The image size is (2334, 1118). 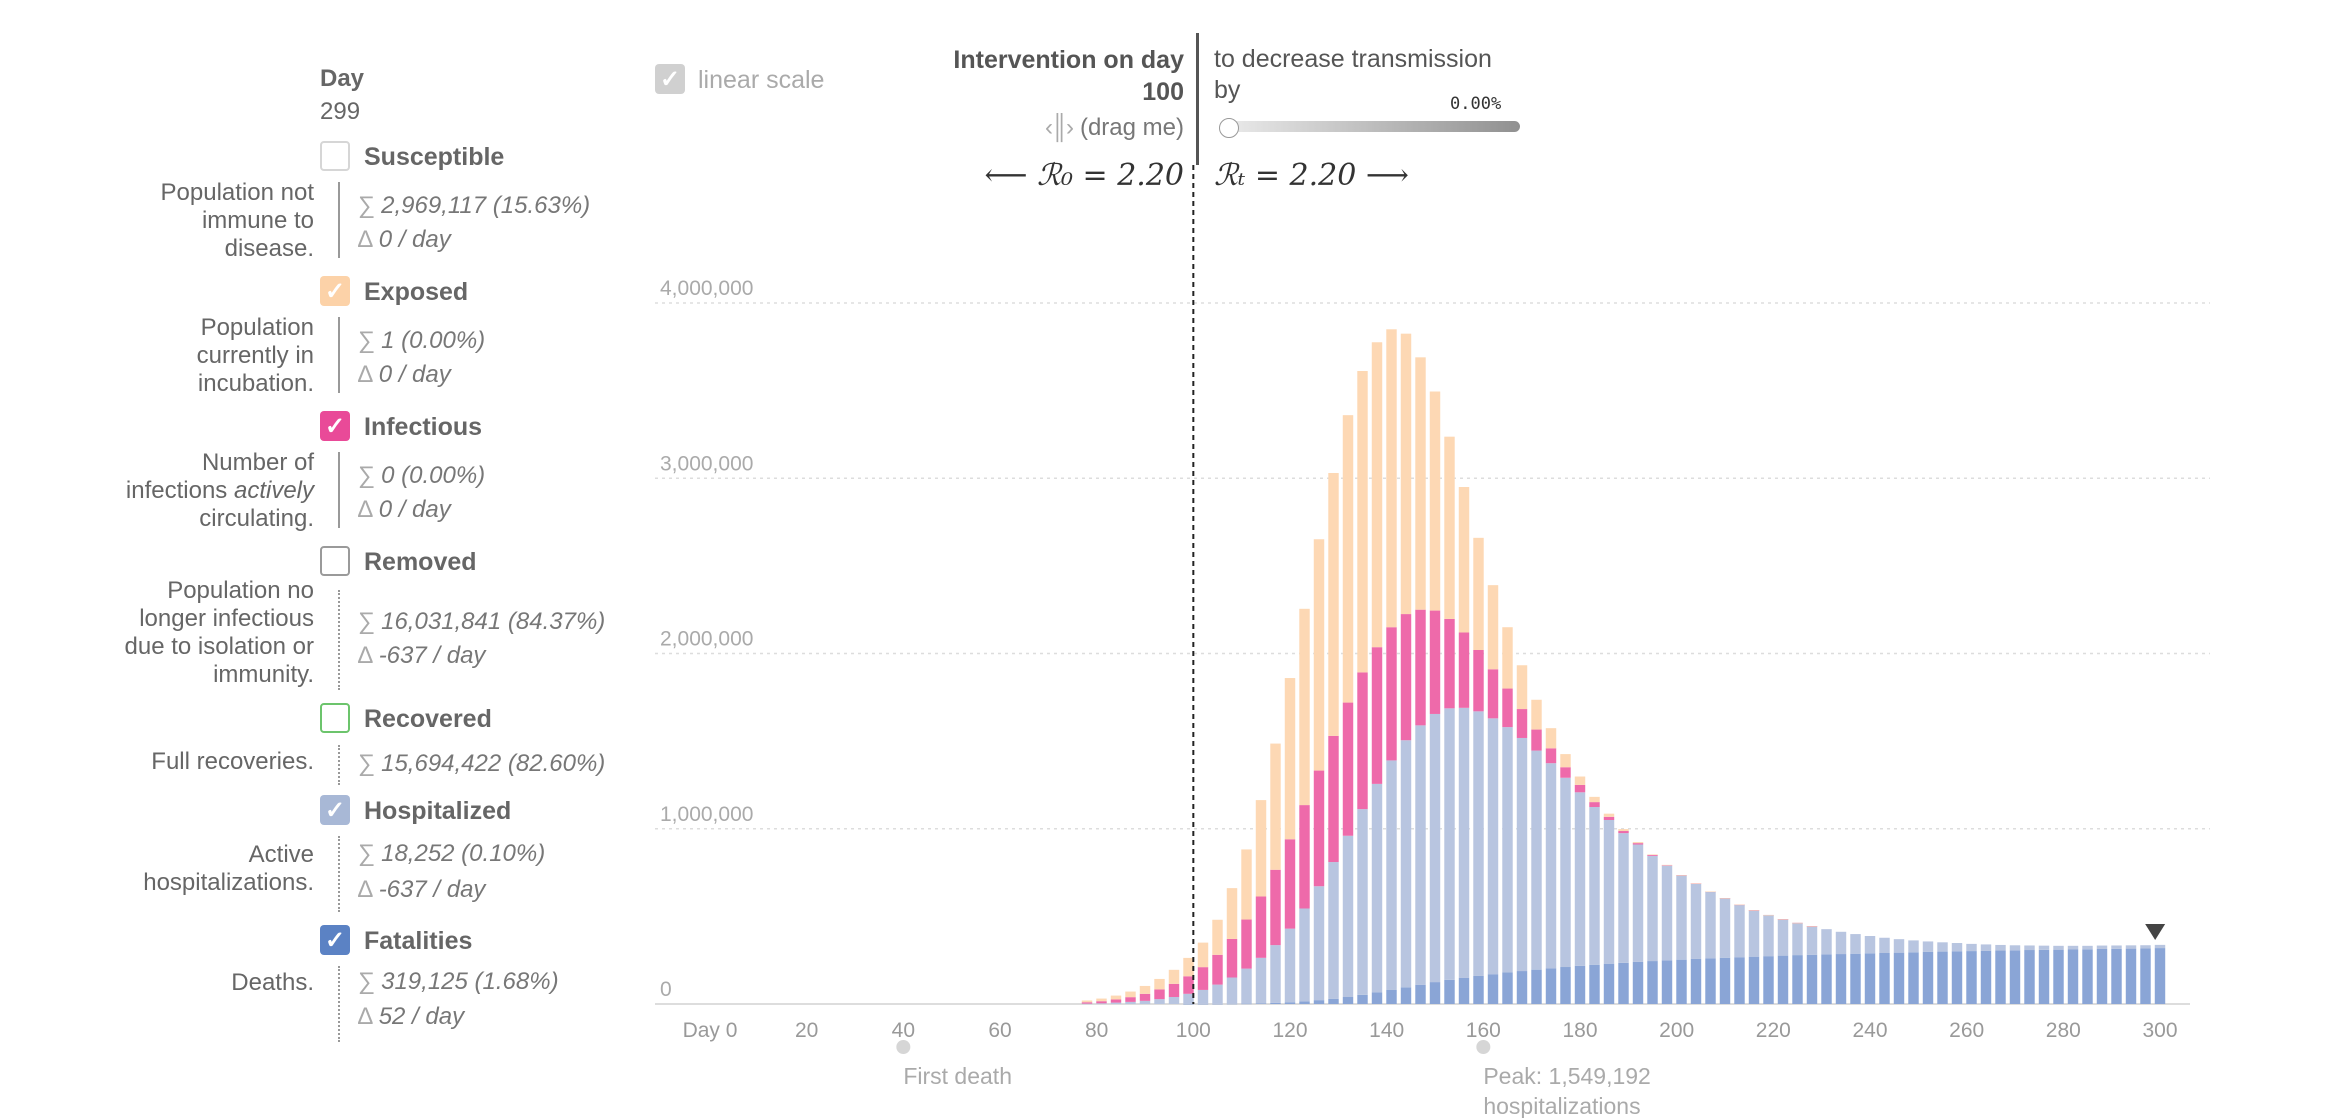 What do you see at coordinates (761, 80) in the screenshot?
I see `linear-scale-label: linear scale` at bounding box center [761, 80].